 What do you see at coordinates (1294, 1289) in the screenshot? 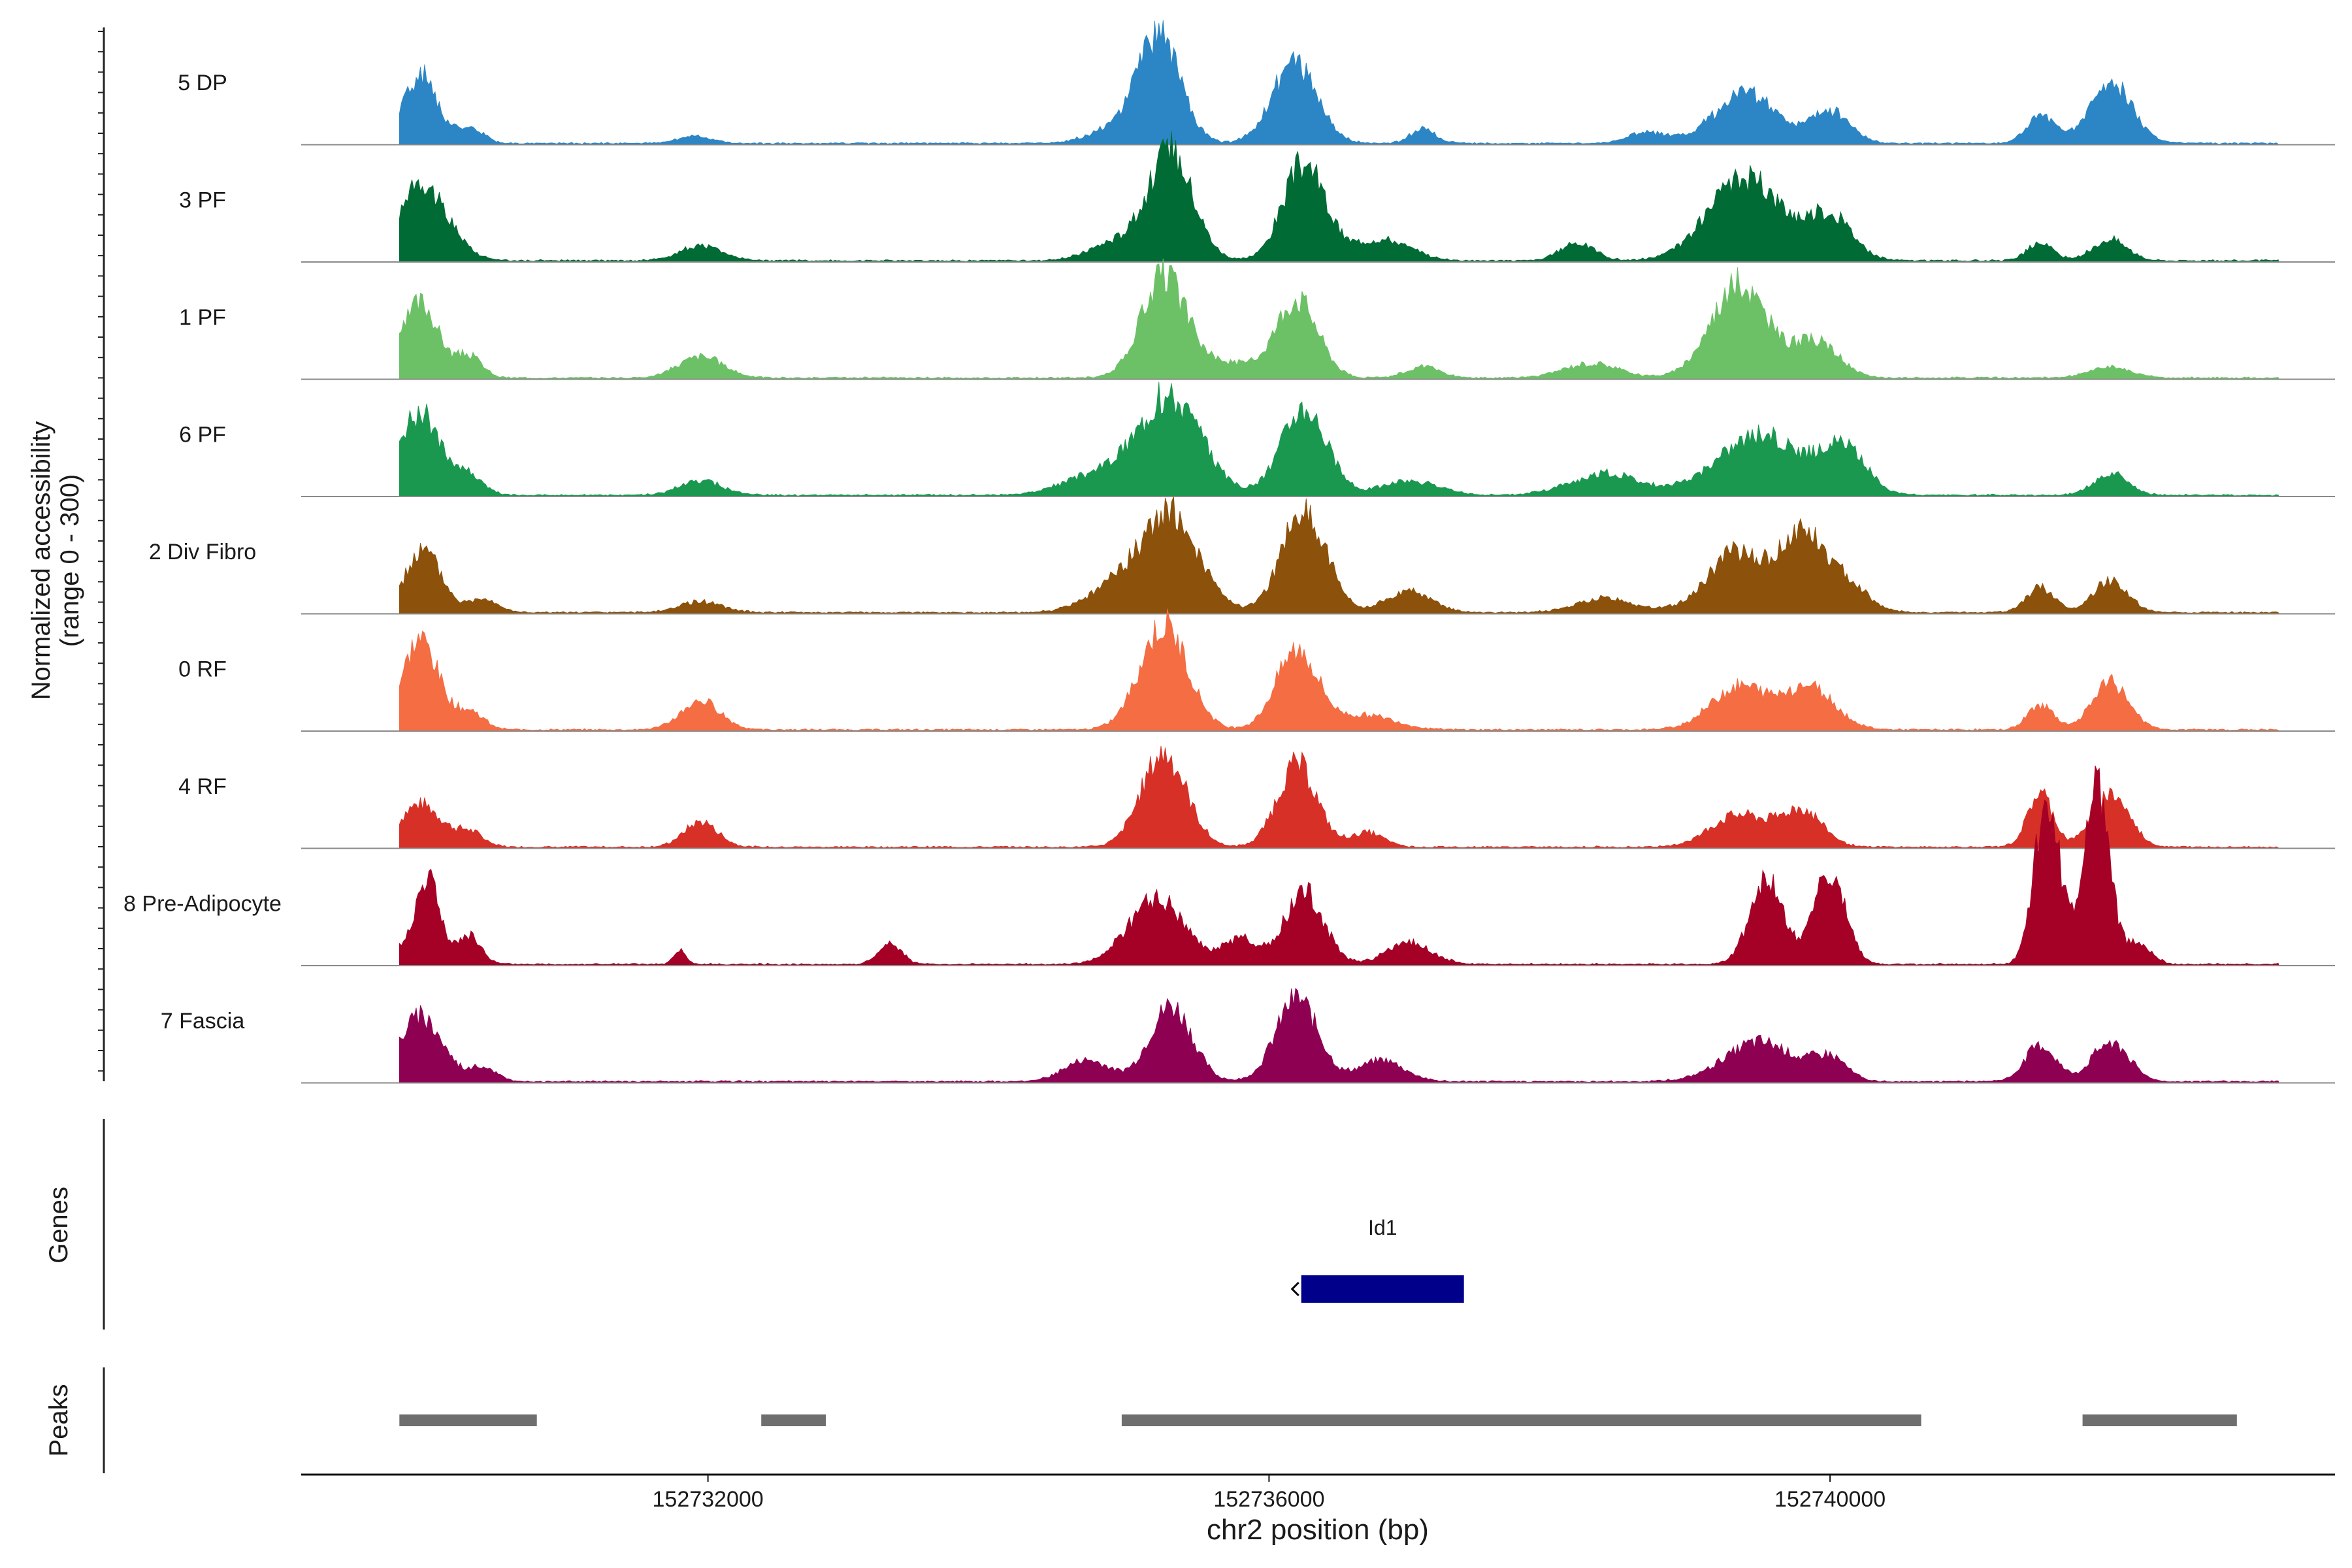
I see `gene-strand-arrow` at bounding box center [1294, 1289].